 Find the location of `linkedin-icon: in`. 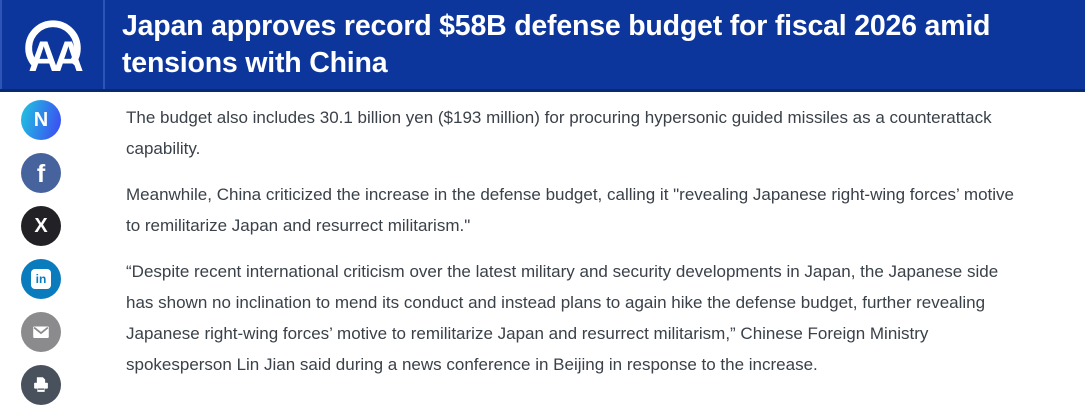

linkedin-icon: in is located at coordinates (41, 279).